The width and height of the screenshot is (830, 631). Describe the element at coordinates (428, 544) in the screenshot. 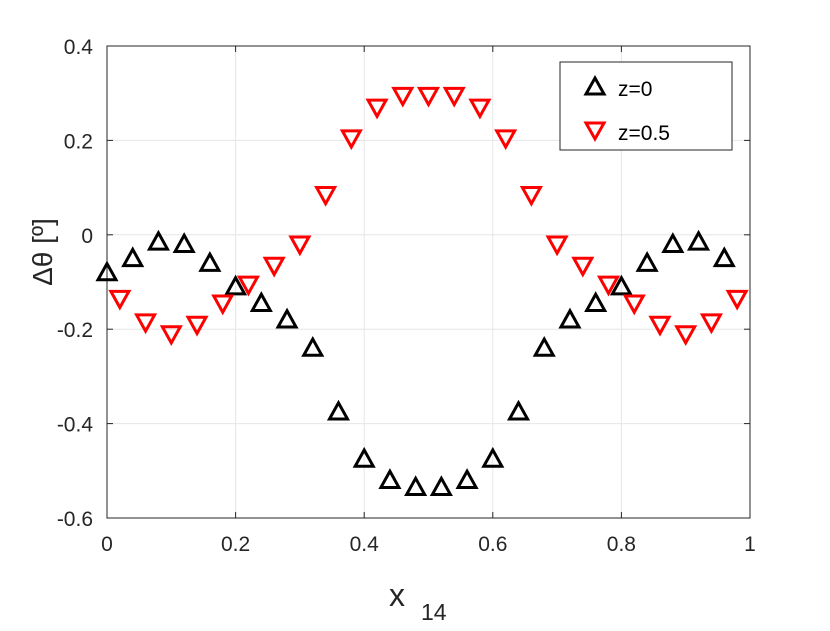

I see `x-tick-labels: 0 0.2 0.4 0.6 0.8 1` at that location.